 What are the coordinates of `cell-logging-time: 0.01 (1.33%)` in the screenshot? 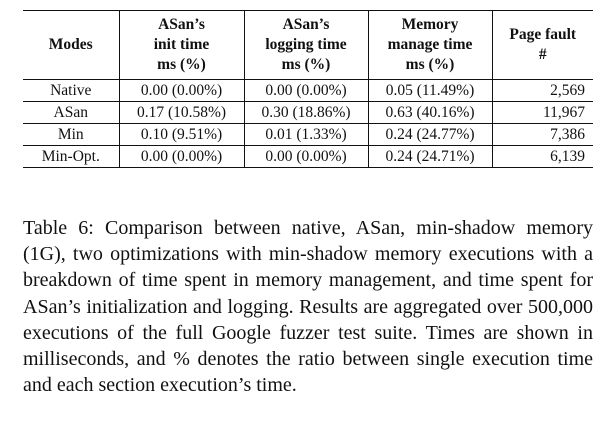 It's located at (306, 134).